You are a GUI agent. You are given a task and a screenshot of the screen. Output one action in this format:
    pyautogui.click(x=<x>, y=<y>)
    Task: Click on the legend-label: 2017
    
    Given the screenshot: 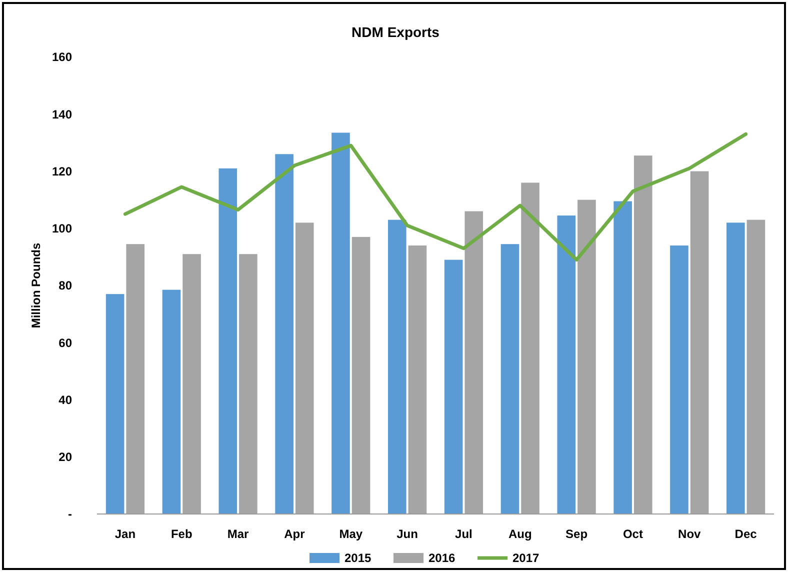 What is the action you would take?
    pyautogui.click(x=526, y=558)
    